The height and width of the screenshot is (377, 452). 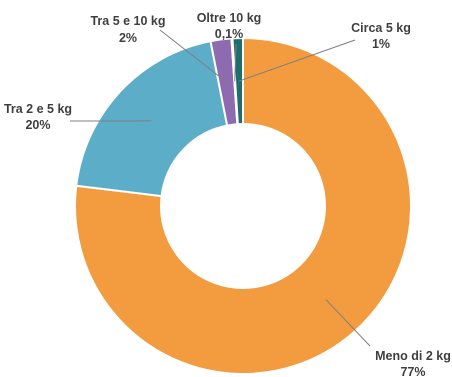 What do you see at coordinates (193, 56) in the screenshot?
I see `leader-line-tra-5-e-10-kg` at bounding box center [193, 56].